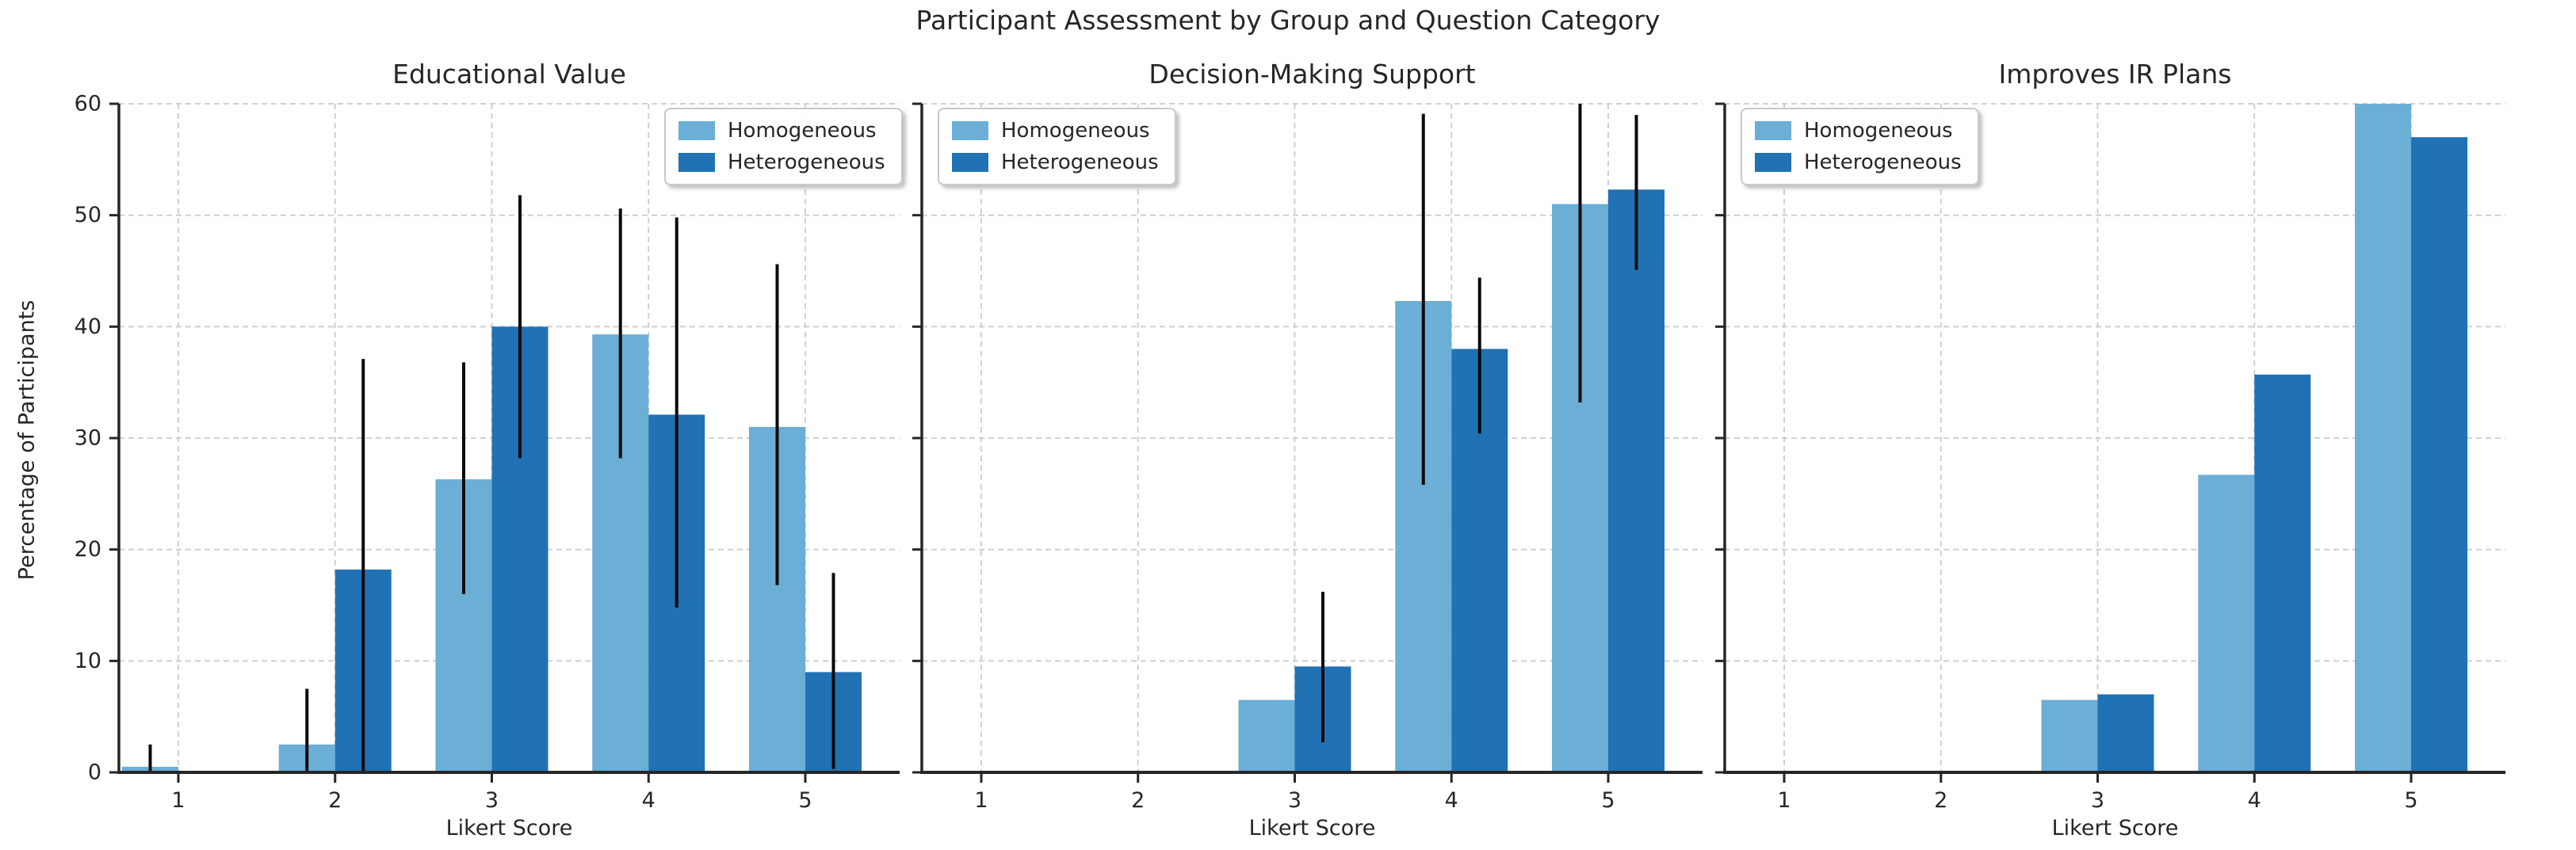 This screenshot has height=850, width=2576. Describe the element at coordinates (88, 549) in the screenshot. I see `y-tick-label: 20` at that location.